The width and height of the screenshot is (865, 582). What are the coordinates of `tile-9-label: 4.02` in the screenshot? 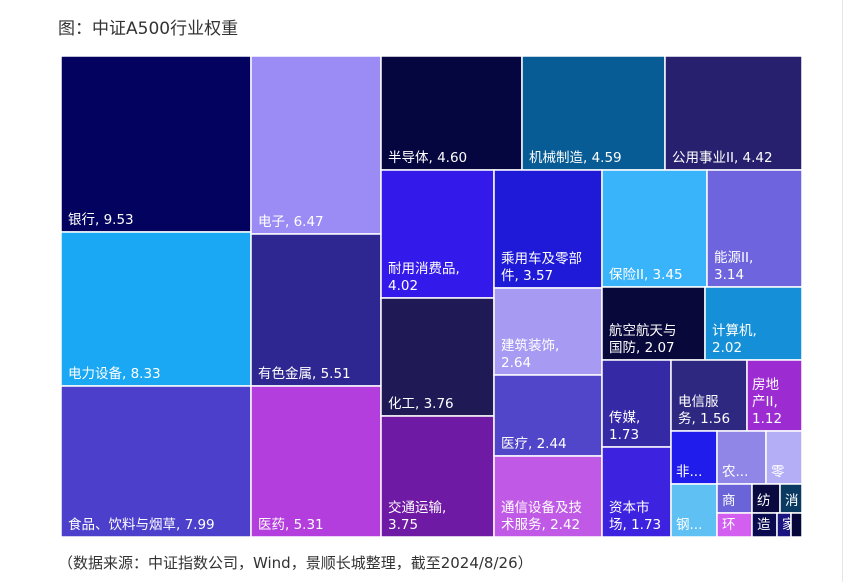 It's located at (403, 286).